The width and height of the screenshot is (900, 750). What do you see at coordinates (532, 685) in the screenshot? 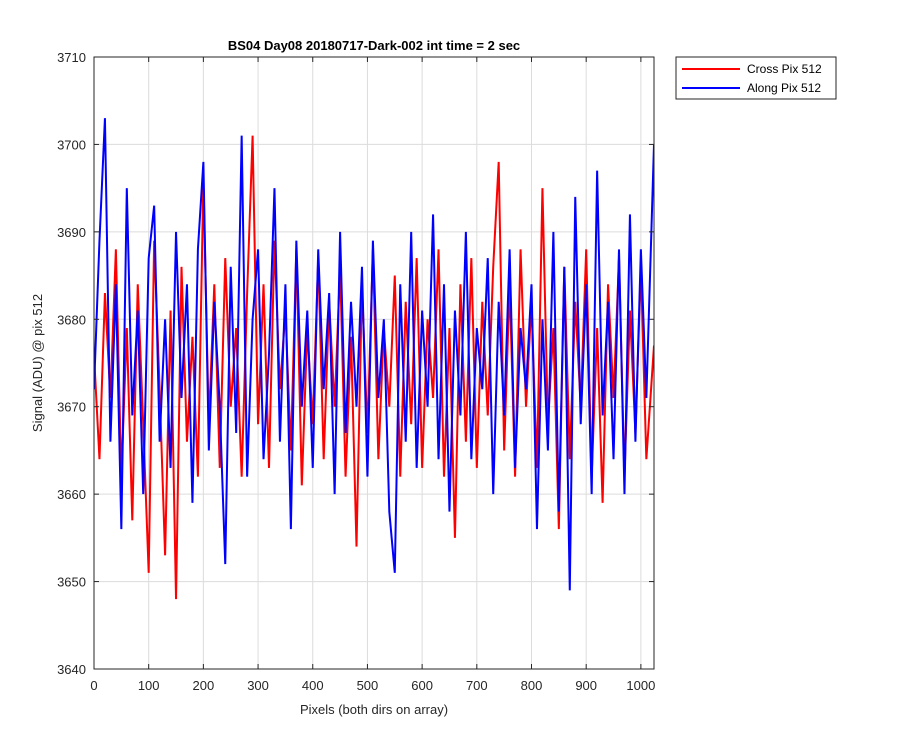
I see `x-tick-label: 800` at bounding box center [532, 685].